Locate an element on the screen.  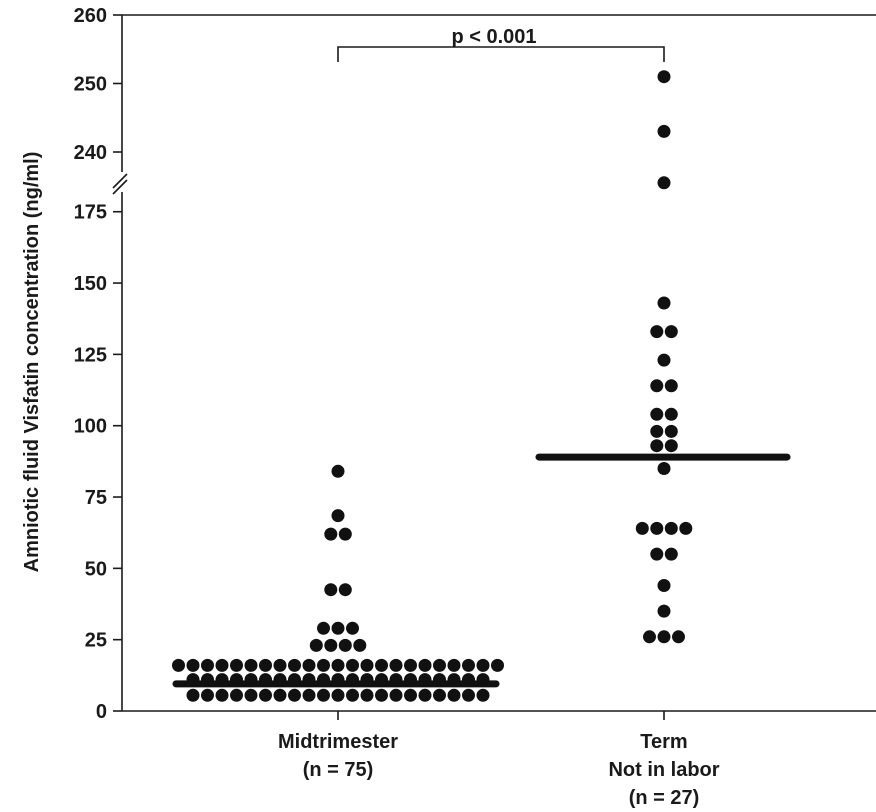
y-tick-label: 175 is located at coordinates (90, 213).